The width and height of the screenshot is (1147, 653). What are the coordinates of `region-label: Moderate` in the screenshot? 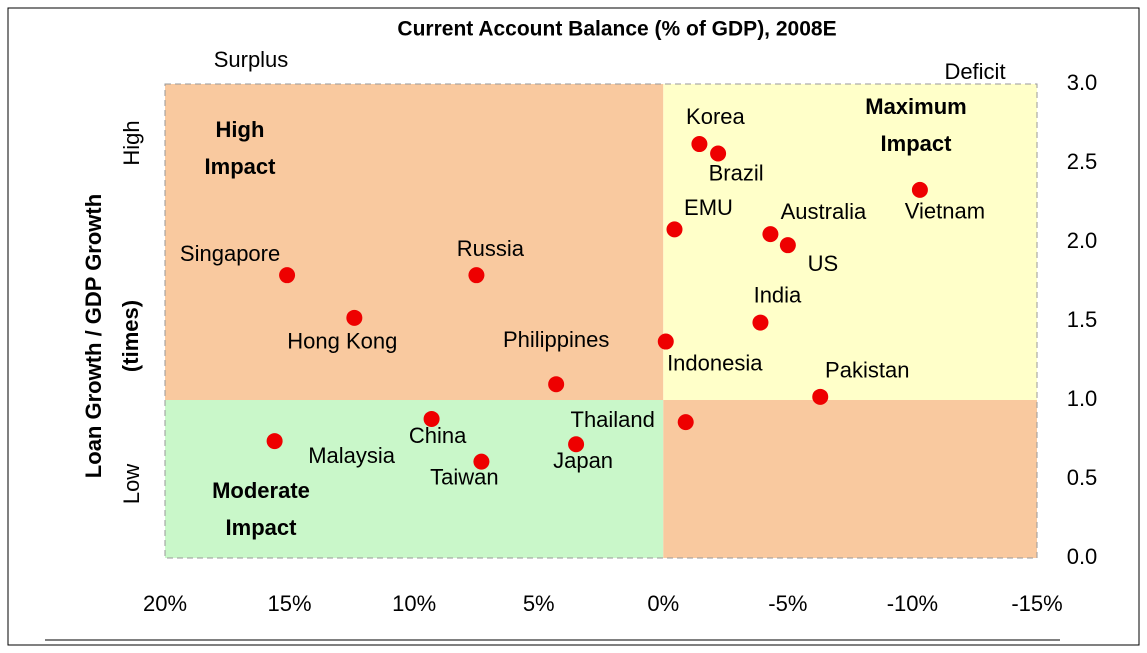 It's located at (261, 490).